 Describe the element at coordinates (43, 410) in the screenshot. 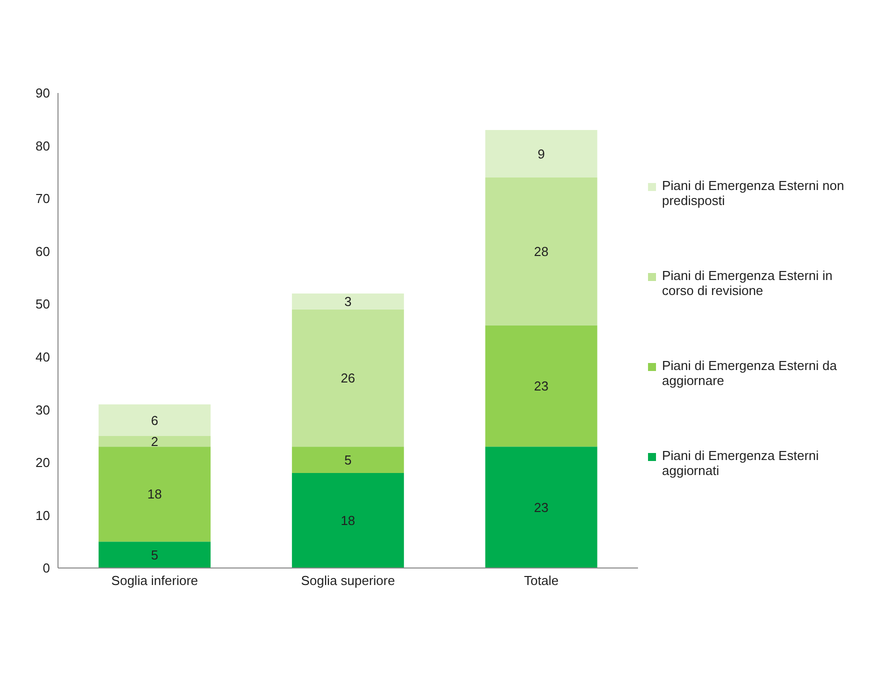

I see `y-tick-label: 30` at that location.